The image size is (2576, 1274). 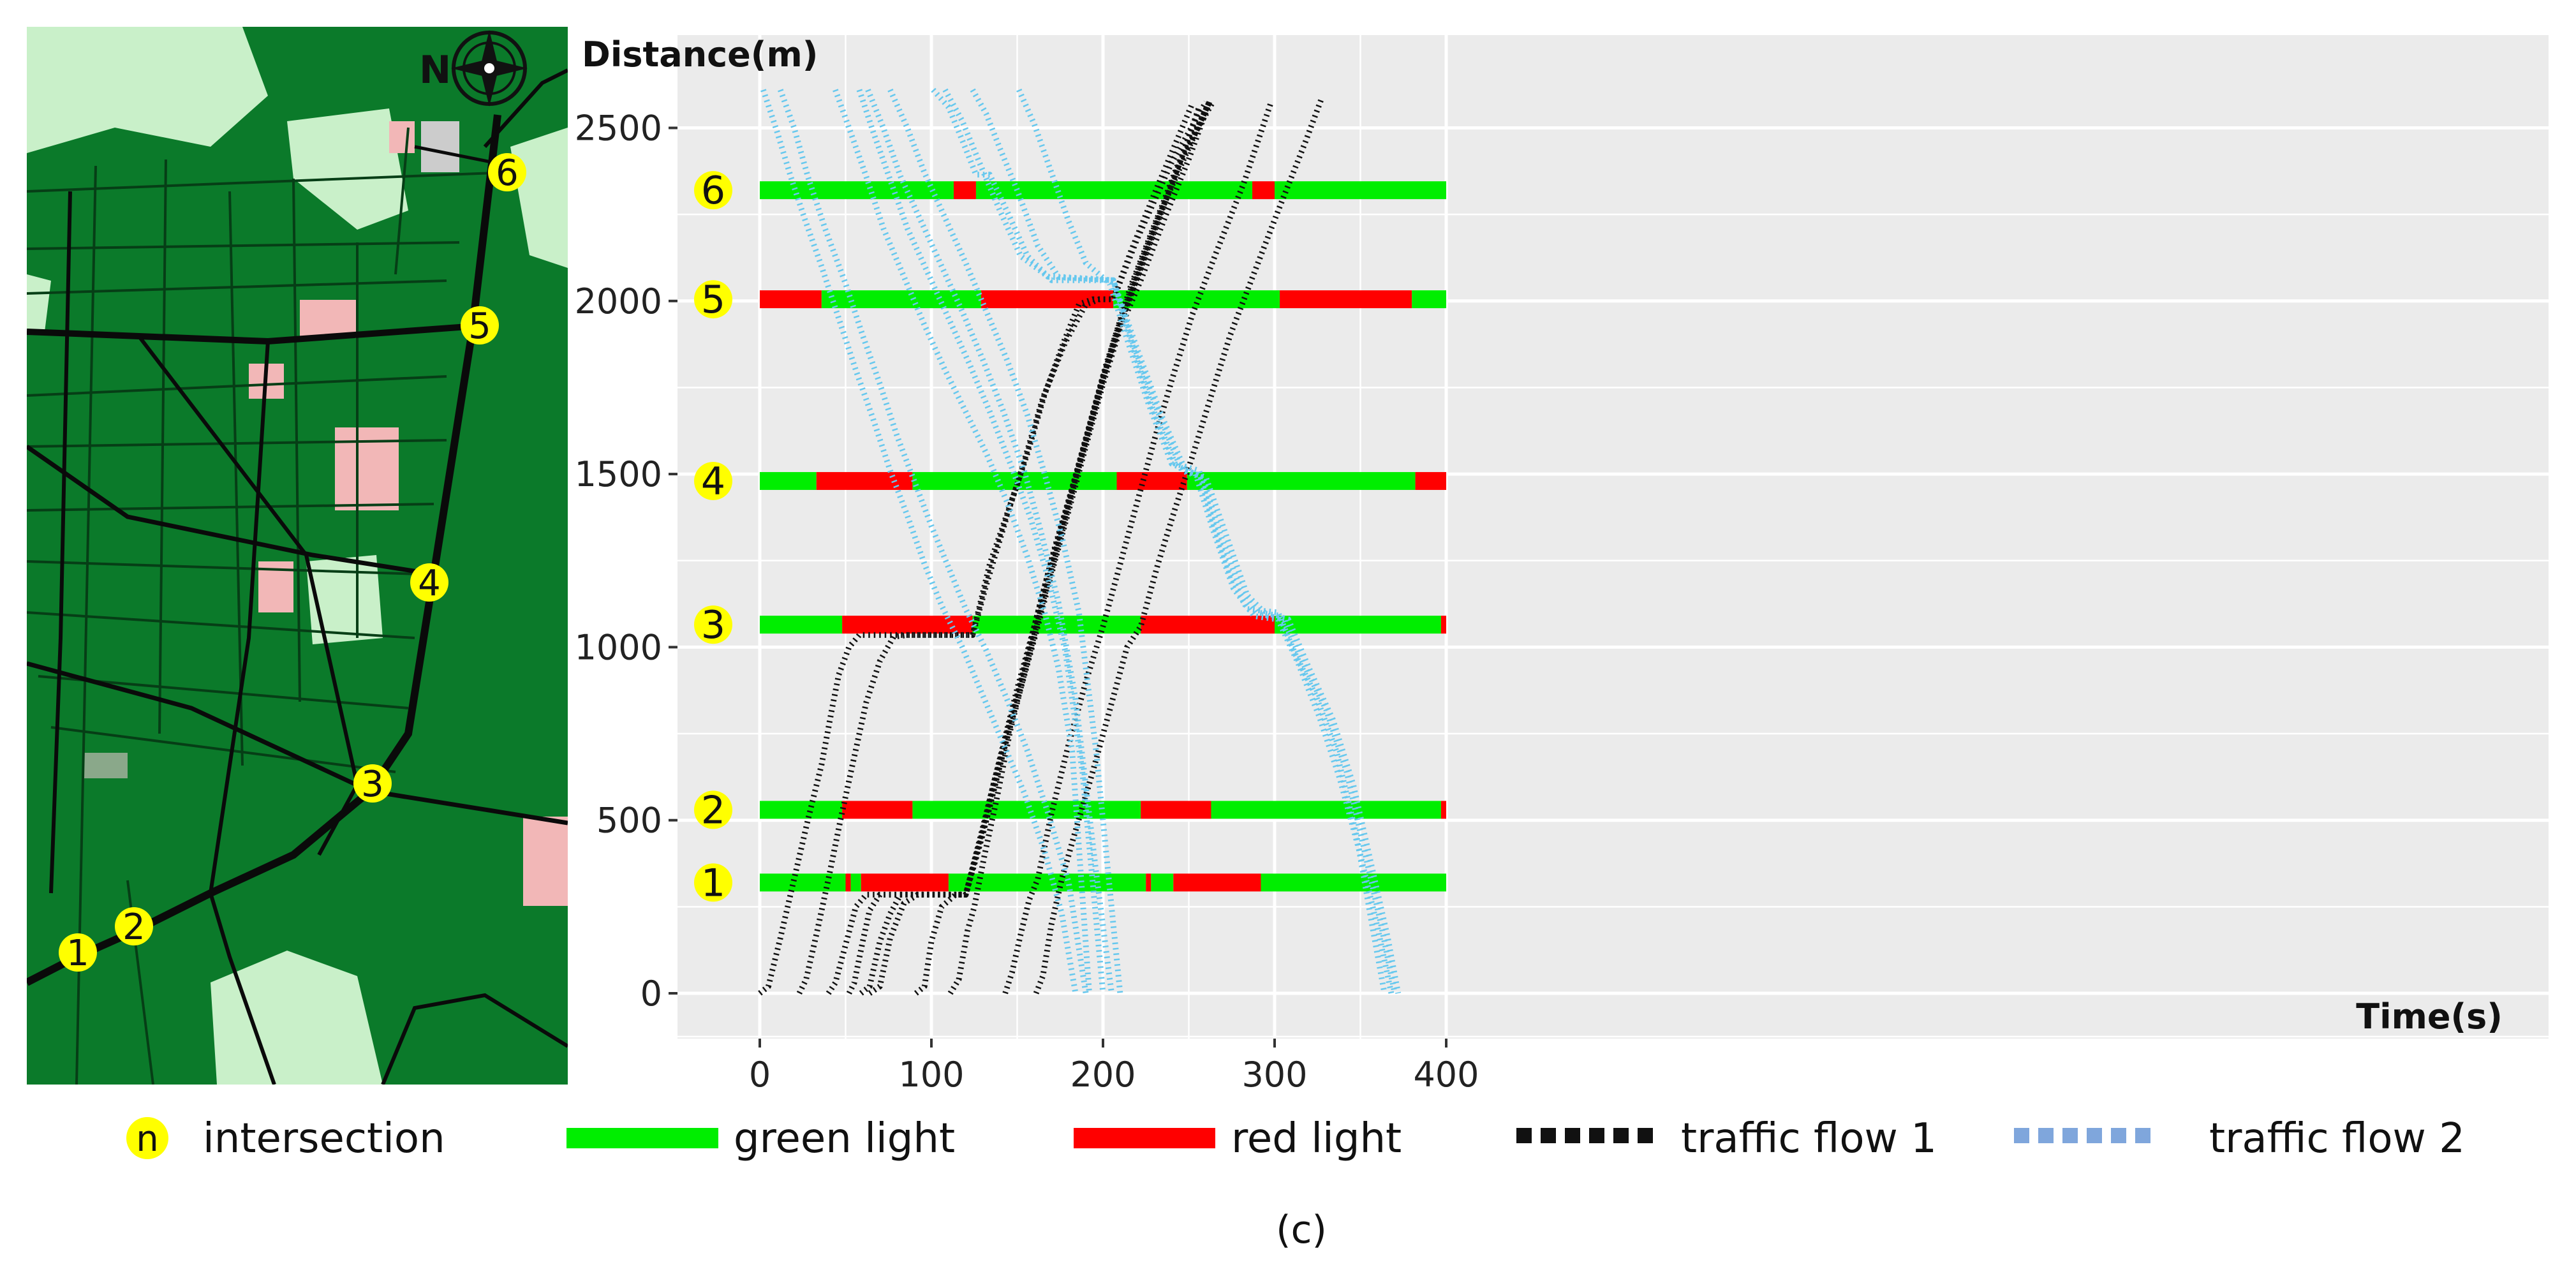 I want to click on map-intersection-label: 3, so click(x=372, y=784).